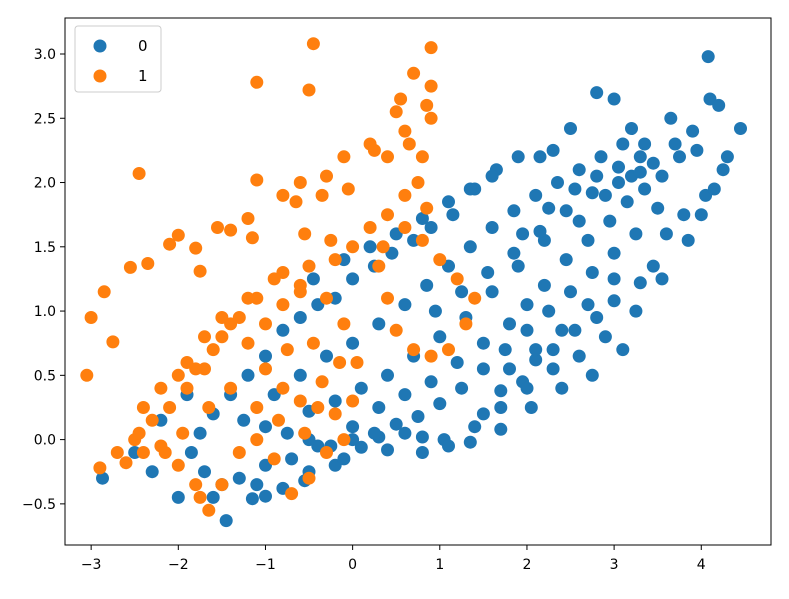 The height and width of the screenshot is (599, 789). I want to click on x-tick-label: −3, so click(91, 565).